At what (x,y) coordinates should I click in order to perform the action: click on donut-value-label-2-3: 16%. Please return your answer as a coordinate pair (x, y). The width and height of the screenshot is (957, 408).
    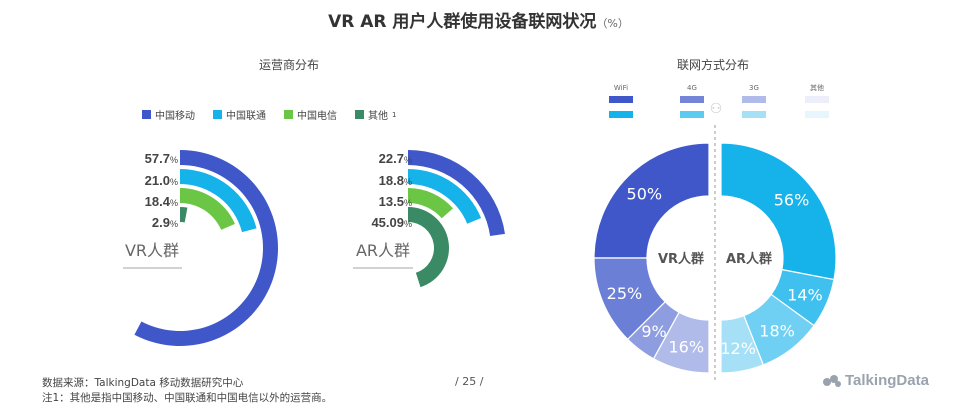
    Looking at the image, I should click on (686, 347).